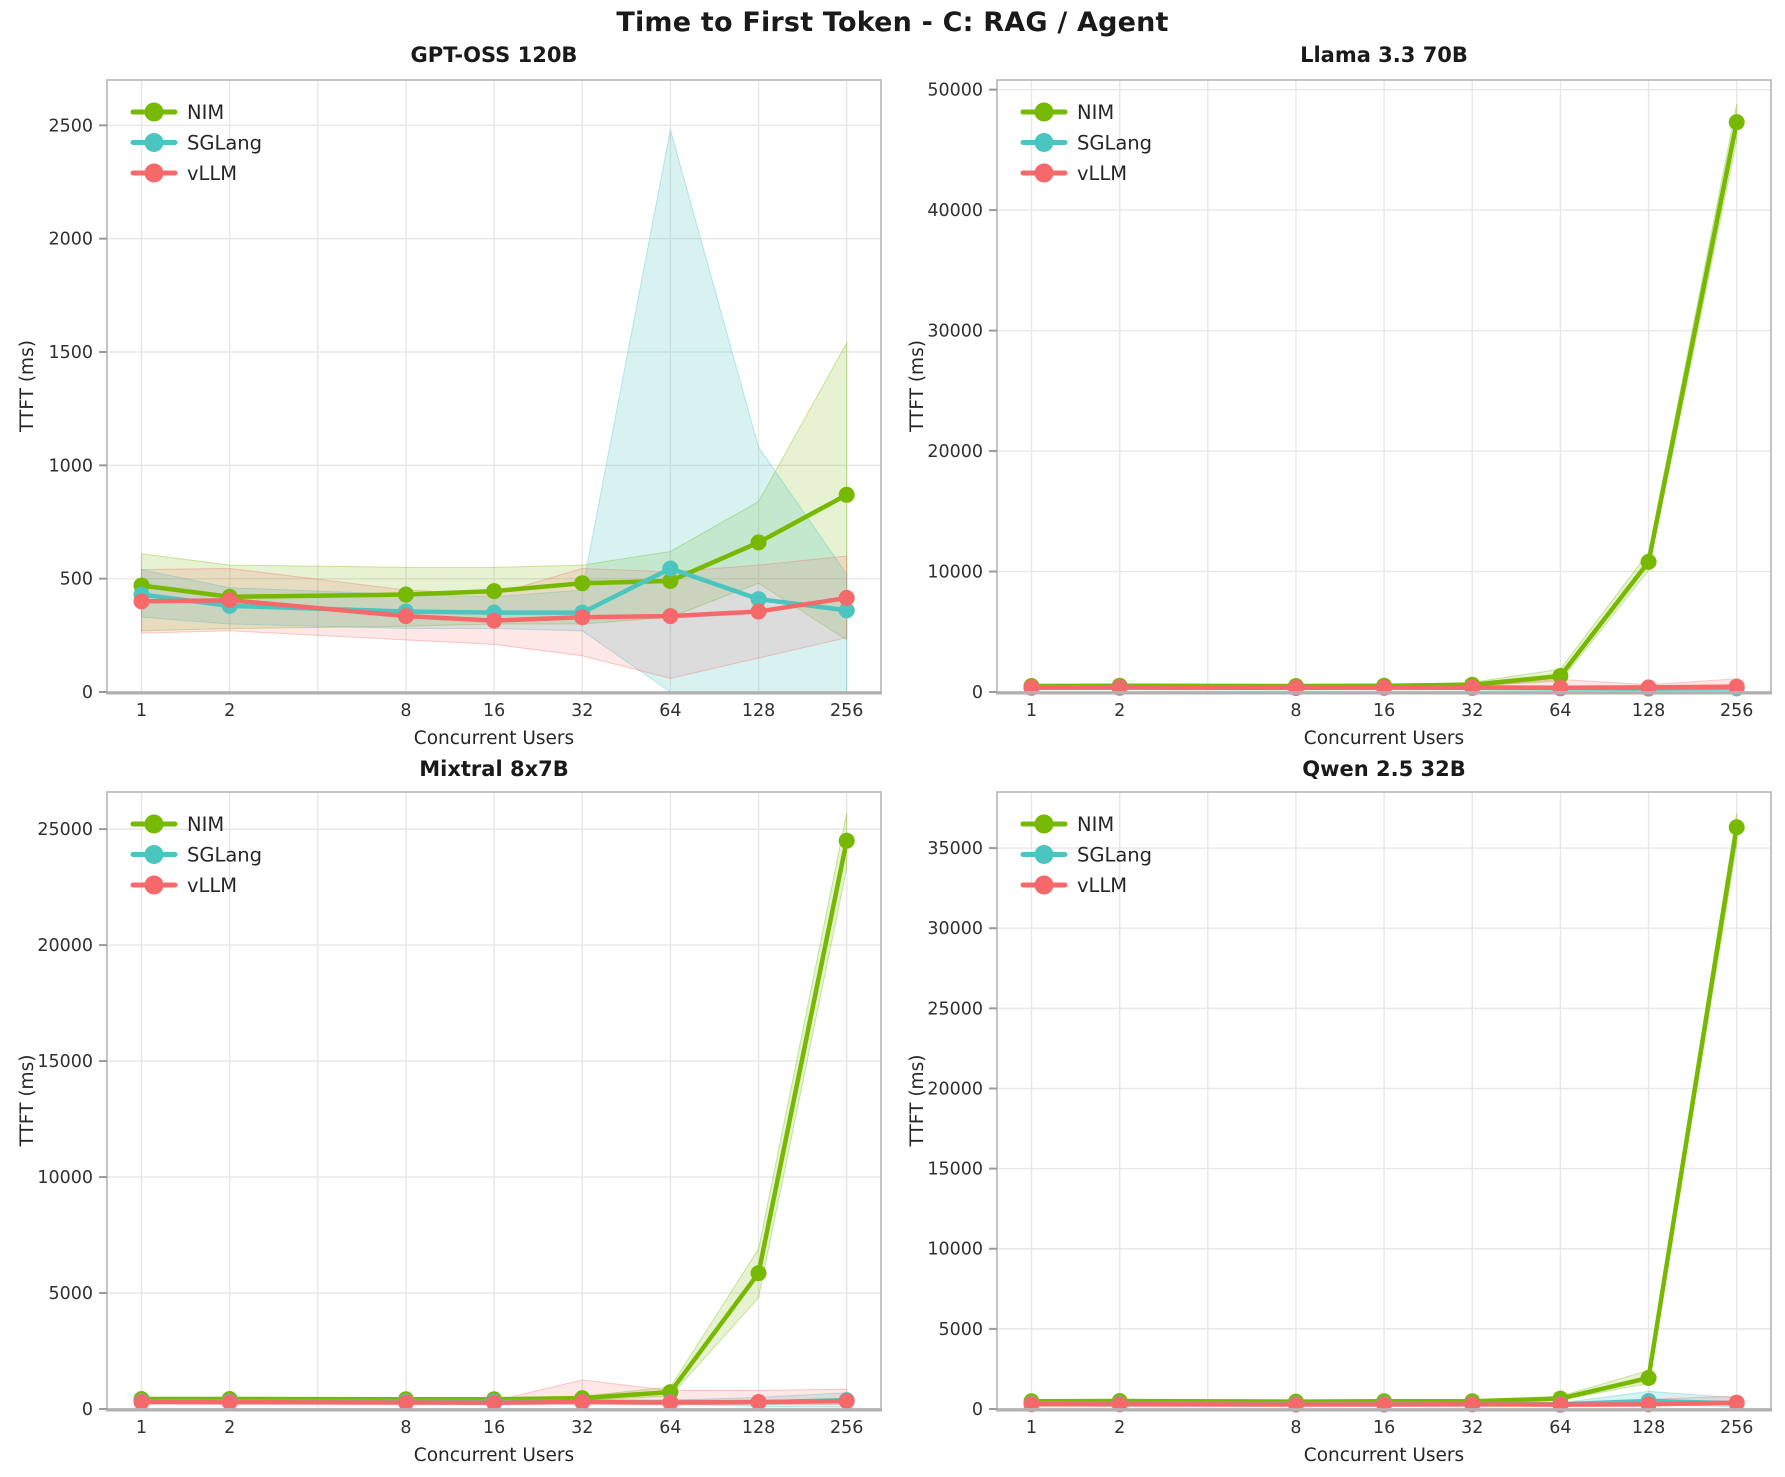 This screenshot has width=1785, height=1477. I want to click on x-axis-label: Concurrent Users, so click(1384, 738).